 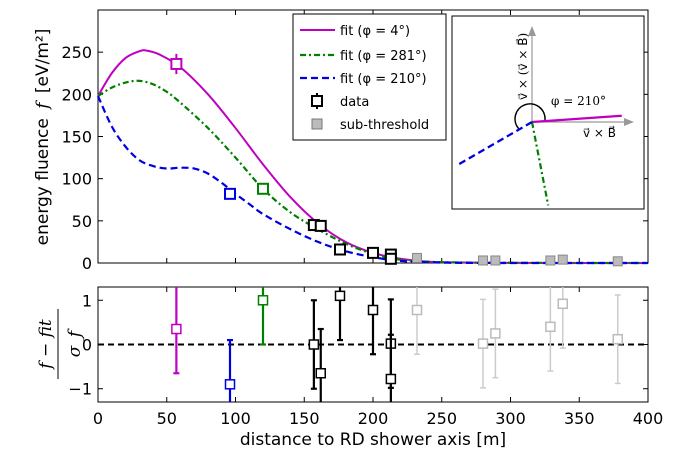 I want to click on inset-angle-label: φ = 210°, so click(x=578, y=101).